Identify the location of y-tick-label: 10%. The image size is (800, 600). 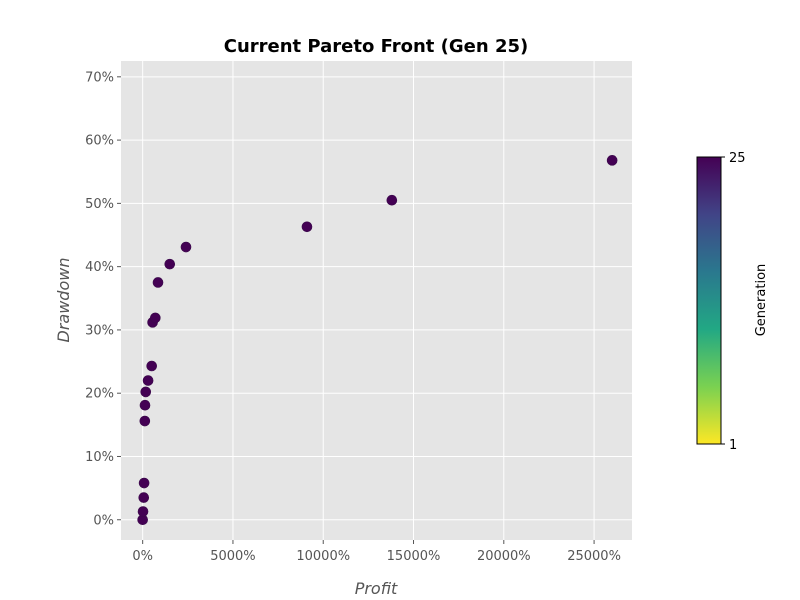
(99, 457).